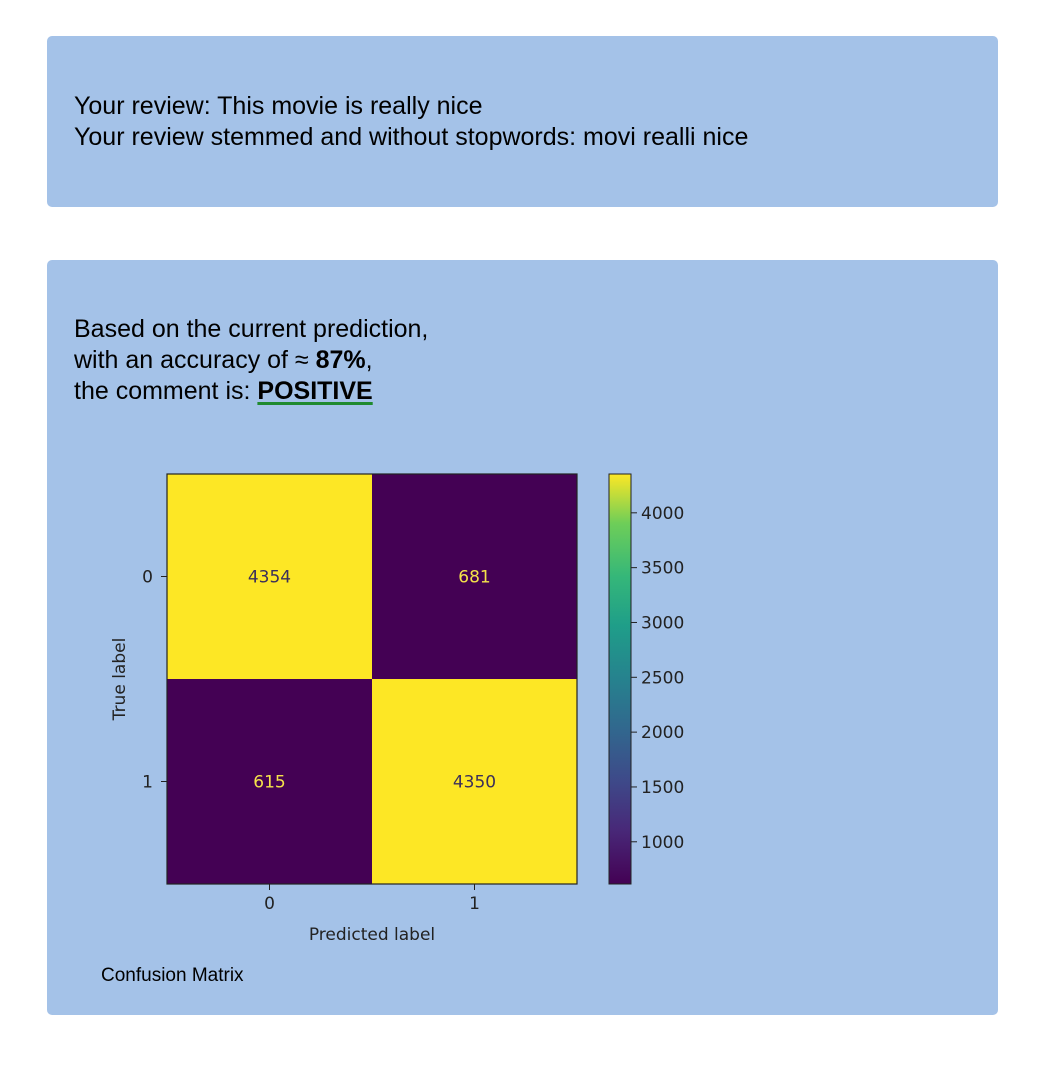 This screenshot has width=1046, height=1068. I want to click on sentiment-value: POSITIVE, so click(315, 391).